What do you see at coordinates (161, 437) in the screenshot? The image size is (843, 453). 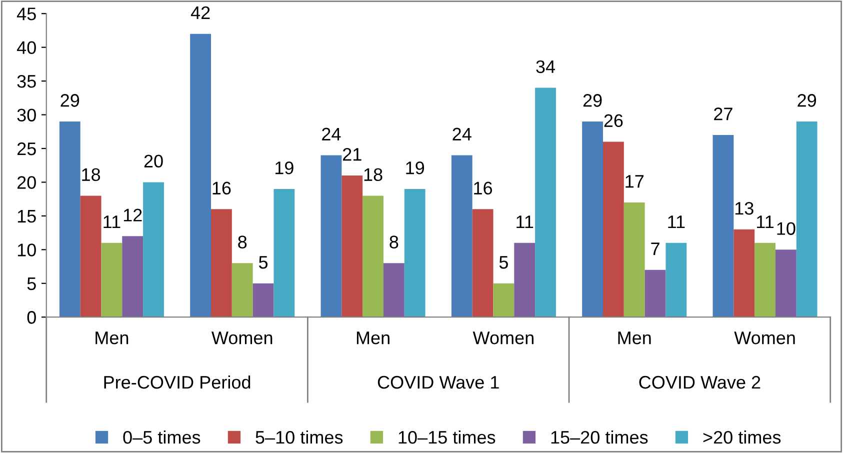 I see `legend-label: 0–5 times` at bounding box center [161, 437].